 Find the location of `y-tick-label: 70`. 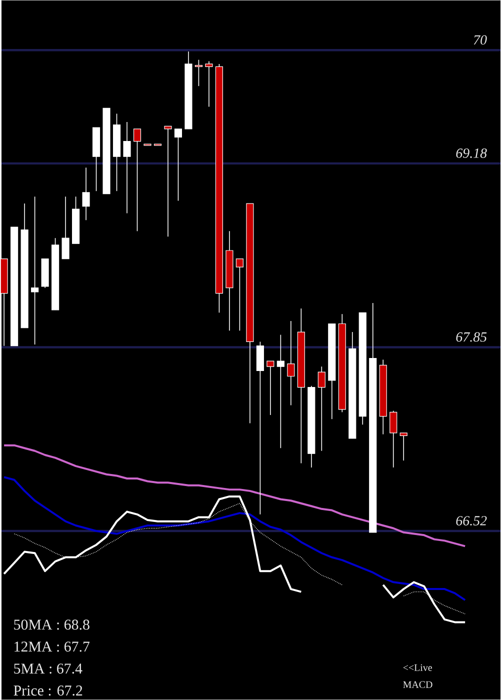

y-tick-label: 70 is located at coordinates (481, 40).